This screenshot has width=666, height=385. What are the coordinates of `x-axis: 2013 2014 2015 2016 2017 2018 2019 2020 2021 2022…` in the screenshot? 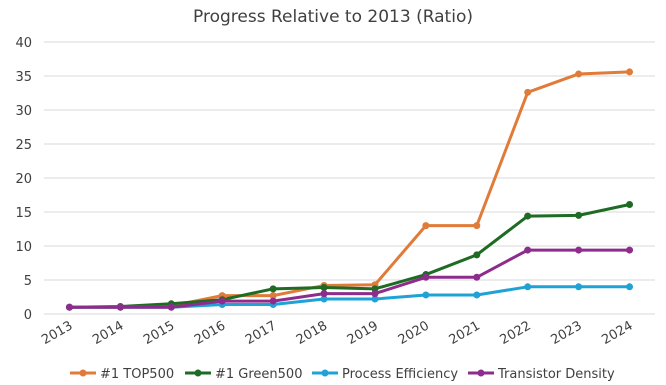 It's located at (337, 333).